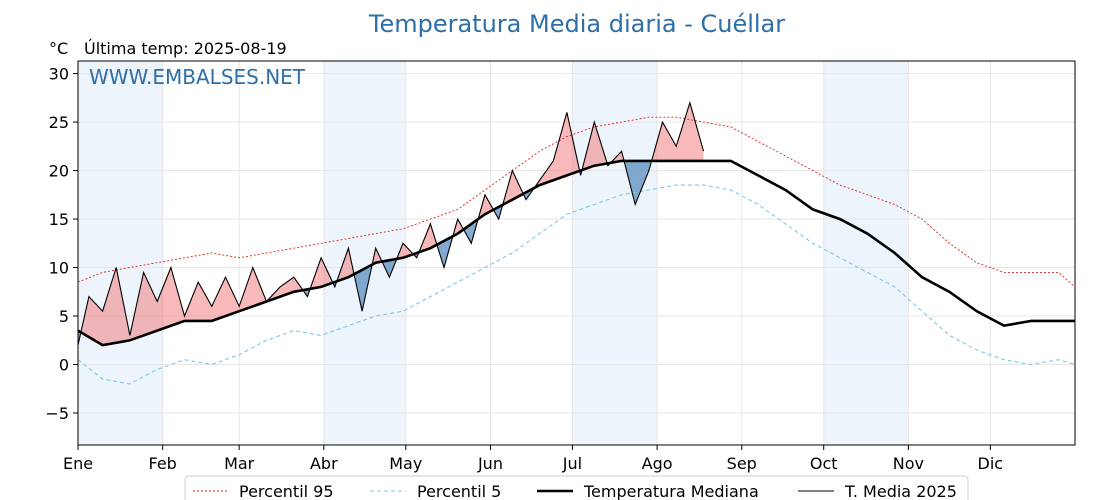 The width and height of the screenshot is (1120, 500). Describe the element at coordinates (197, 77) in the screenshot. I see `watermark: WWW.EMBALSES.NET` at that location.